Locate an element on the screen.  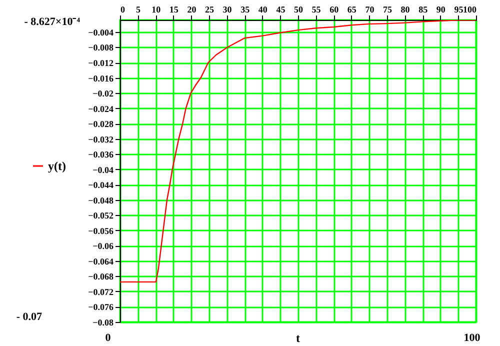
y-tick-label: −0.04 is located at coordinates (103, 169).